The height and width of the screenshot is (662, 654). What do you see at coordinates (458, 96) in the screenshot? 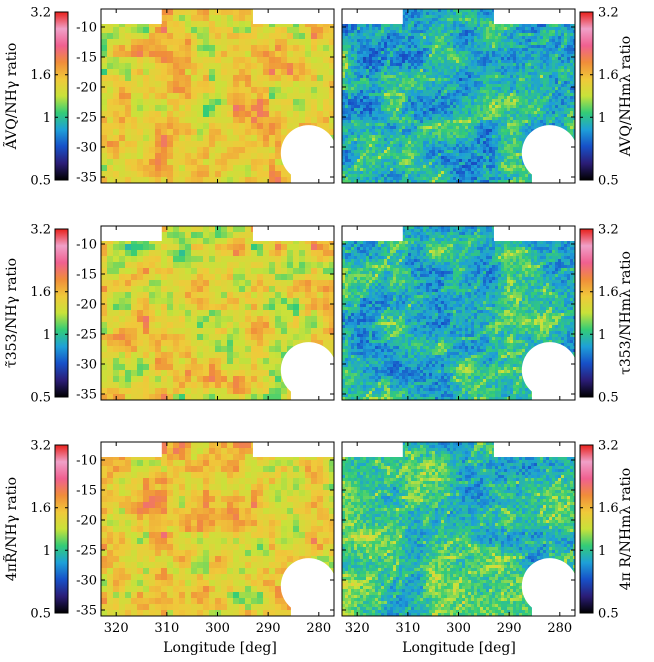
I see `panel-a-right` at bounding box center [458, 96].